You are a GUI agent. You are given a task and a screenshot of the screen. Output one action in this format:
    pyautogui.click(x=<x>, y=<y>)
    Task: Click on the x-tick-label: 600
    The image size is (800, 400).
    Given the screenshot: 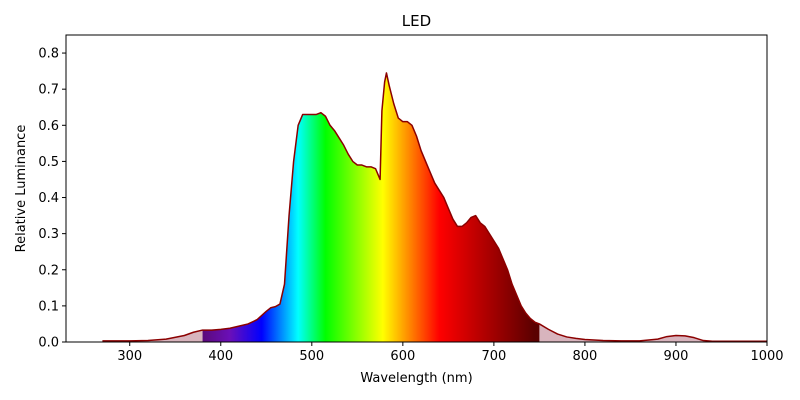 What is the action you would take?
    pyautogui.click(x=402, y=356)
    